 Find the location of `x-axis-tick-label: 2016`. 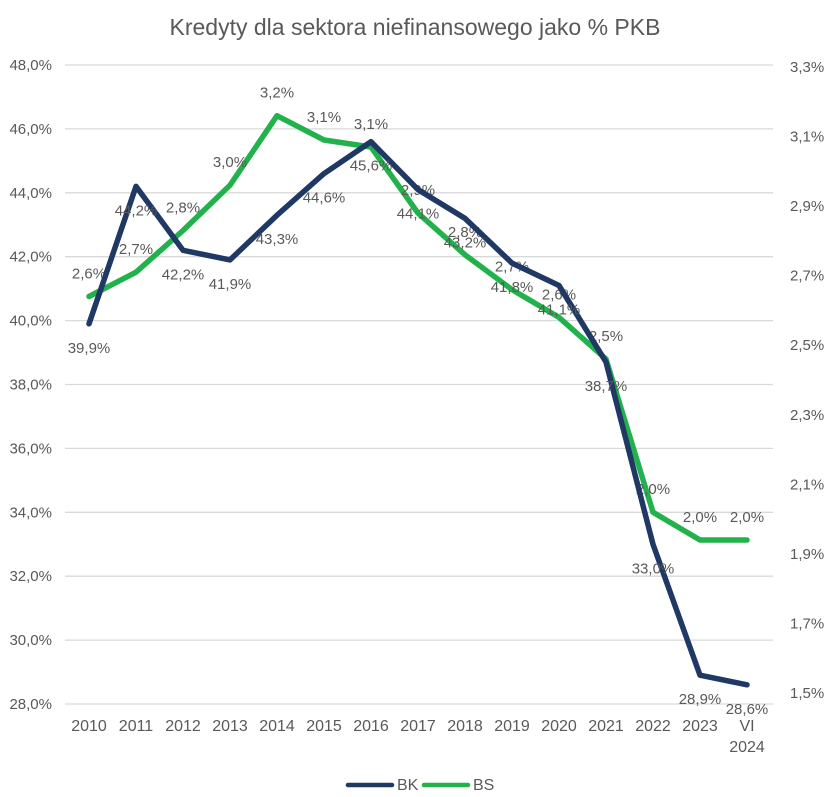

x-axis-tick-label: 2016 is located at coordinates (371, 726).